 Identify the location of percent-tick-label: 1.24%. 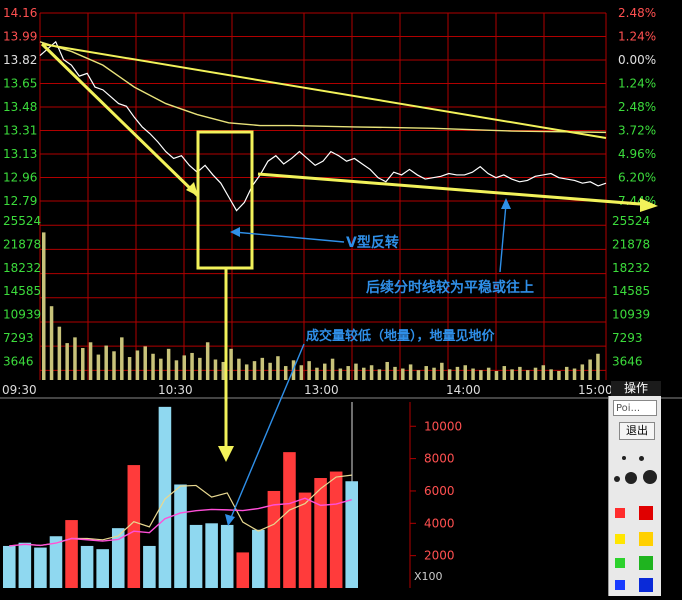
(637, 37).